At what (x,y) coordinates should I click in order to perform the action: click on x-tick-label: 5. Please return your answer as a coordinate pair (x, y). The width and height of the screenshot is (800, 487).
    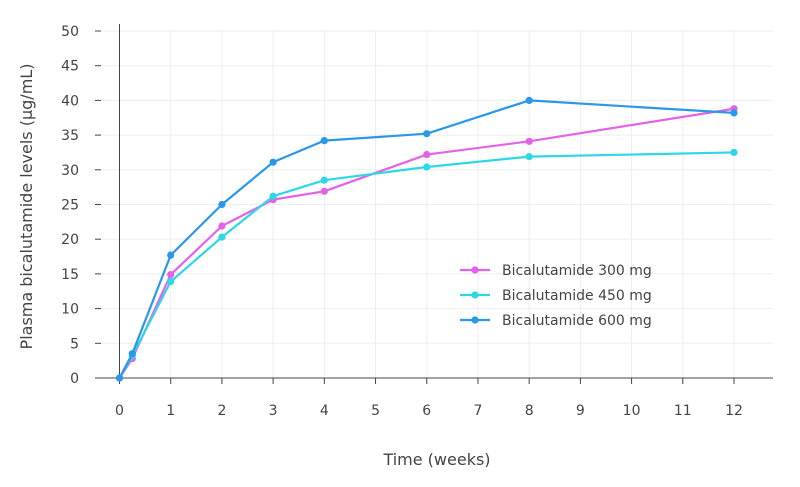
    Looking at the image, I should click on (375, 411).